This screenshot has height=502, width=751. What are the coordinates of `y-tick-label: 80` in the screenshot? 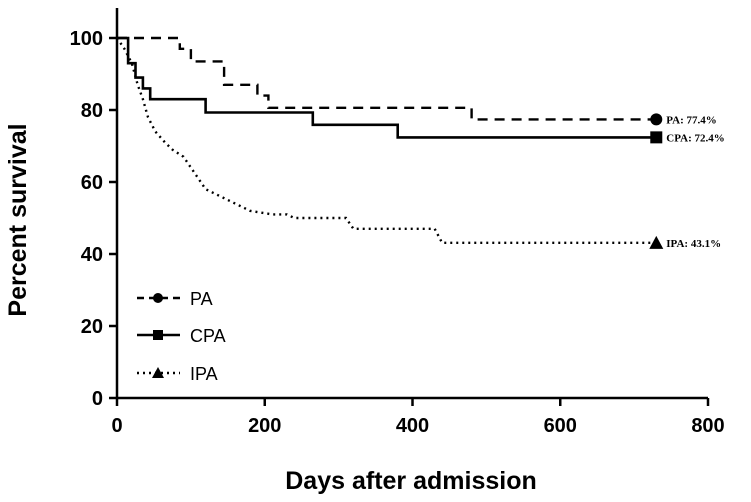 It's located at (92, 111).